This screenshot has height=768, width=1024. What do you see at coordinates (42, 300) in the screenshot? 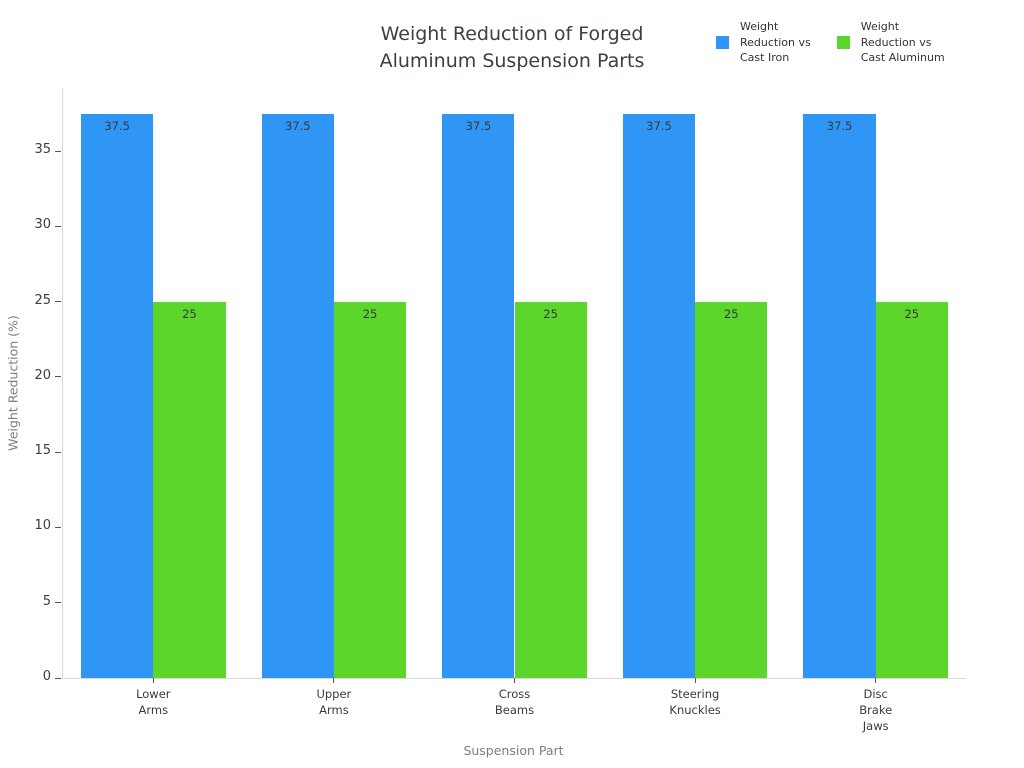
I see `y-axis-tick-label: 25` at bounding box center [42, 300].